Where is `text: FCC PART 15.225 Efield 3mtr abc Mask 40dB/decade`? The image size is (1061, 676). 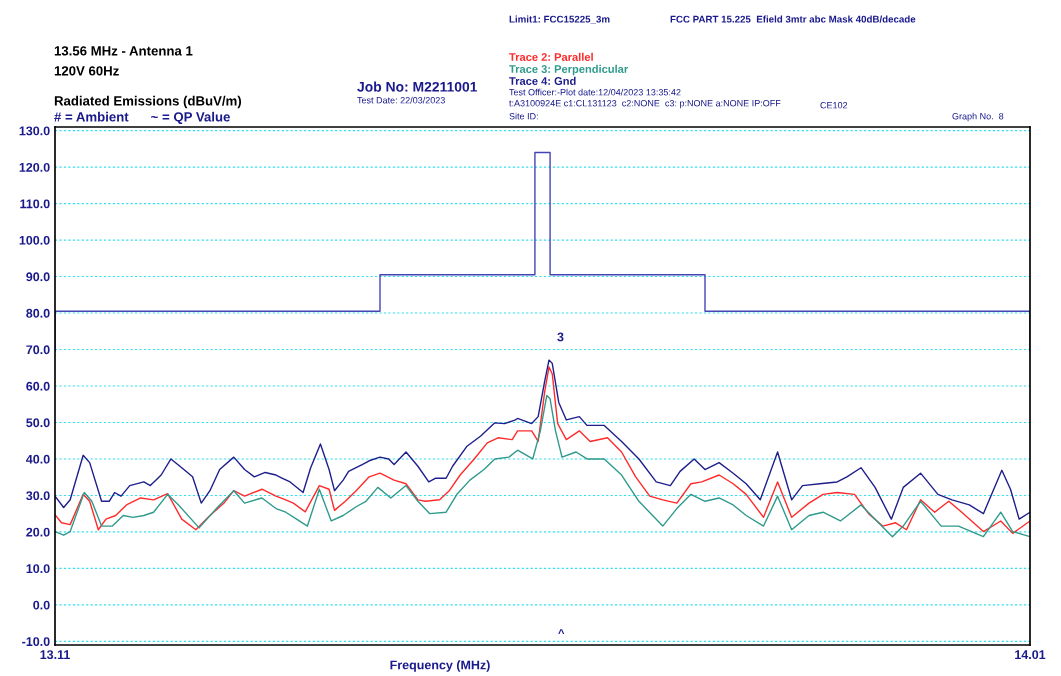
text: FCC PART 15.225 Efield 3mtr abc Mask 40dB/decade is located at coordinates (793, 19).